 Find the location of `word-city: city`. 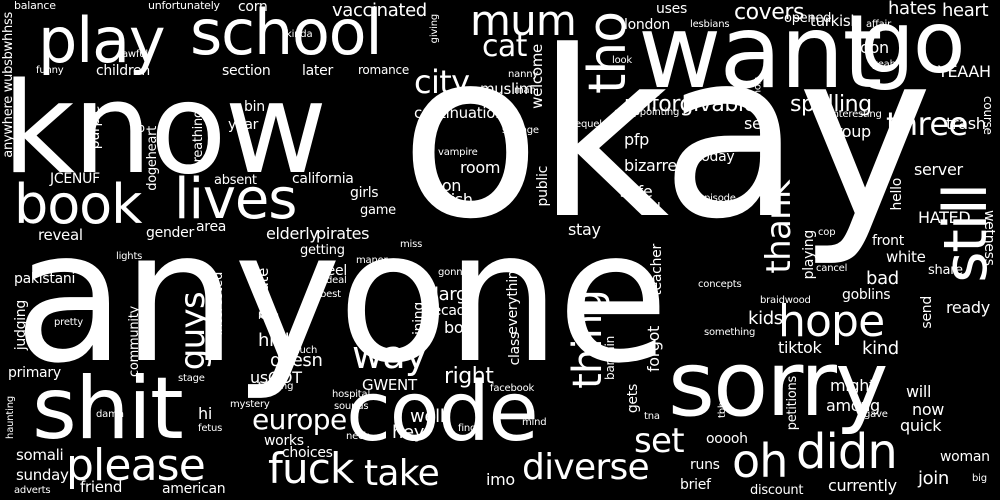

word-city: city is located at coordinates (442, 82).